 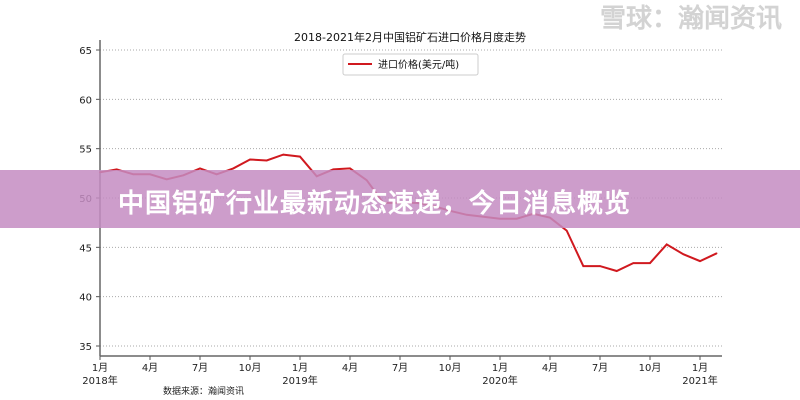 I want to click on x-tick-year-label: 2019年, so click(x=299, y=380).